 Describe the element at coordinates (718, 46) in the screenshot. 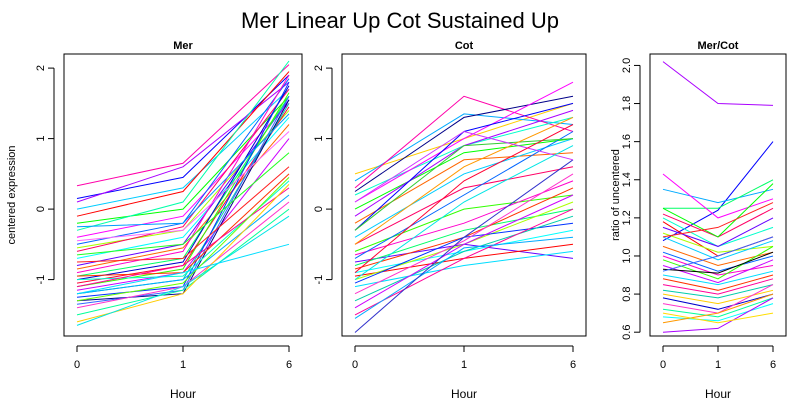

I see `panel-title: Mer/Cot` at that location.